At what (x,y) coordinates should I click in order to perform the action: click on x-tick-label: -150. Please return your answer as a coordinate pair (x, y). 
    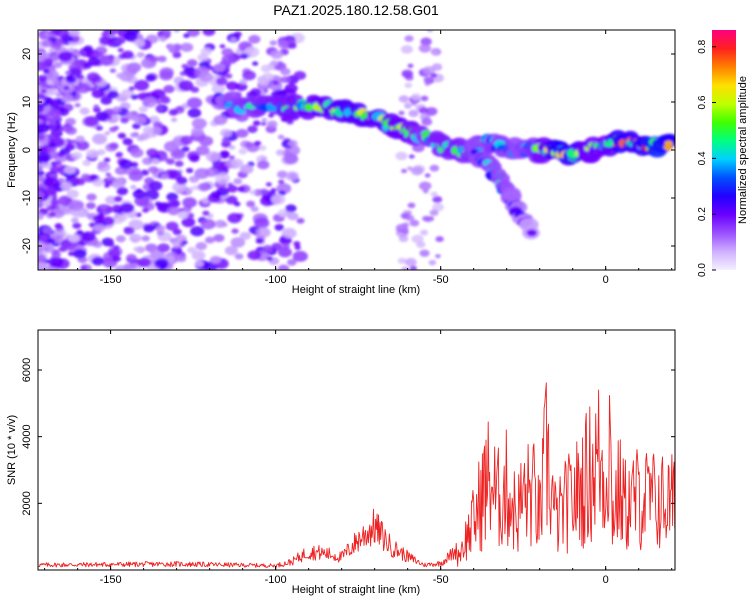
    Looking at the image, I should click on (111, 580).